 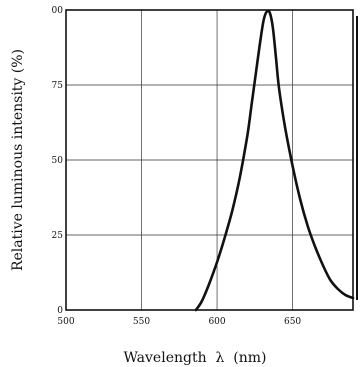 What do you see at coordinates (58, 86) in the screenshot?
I see `y-tick-label: 75` at bounding box center [58, 86].